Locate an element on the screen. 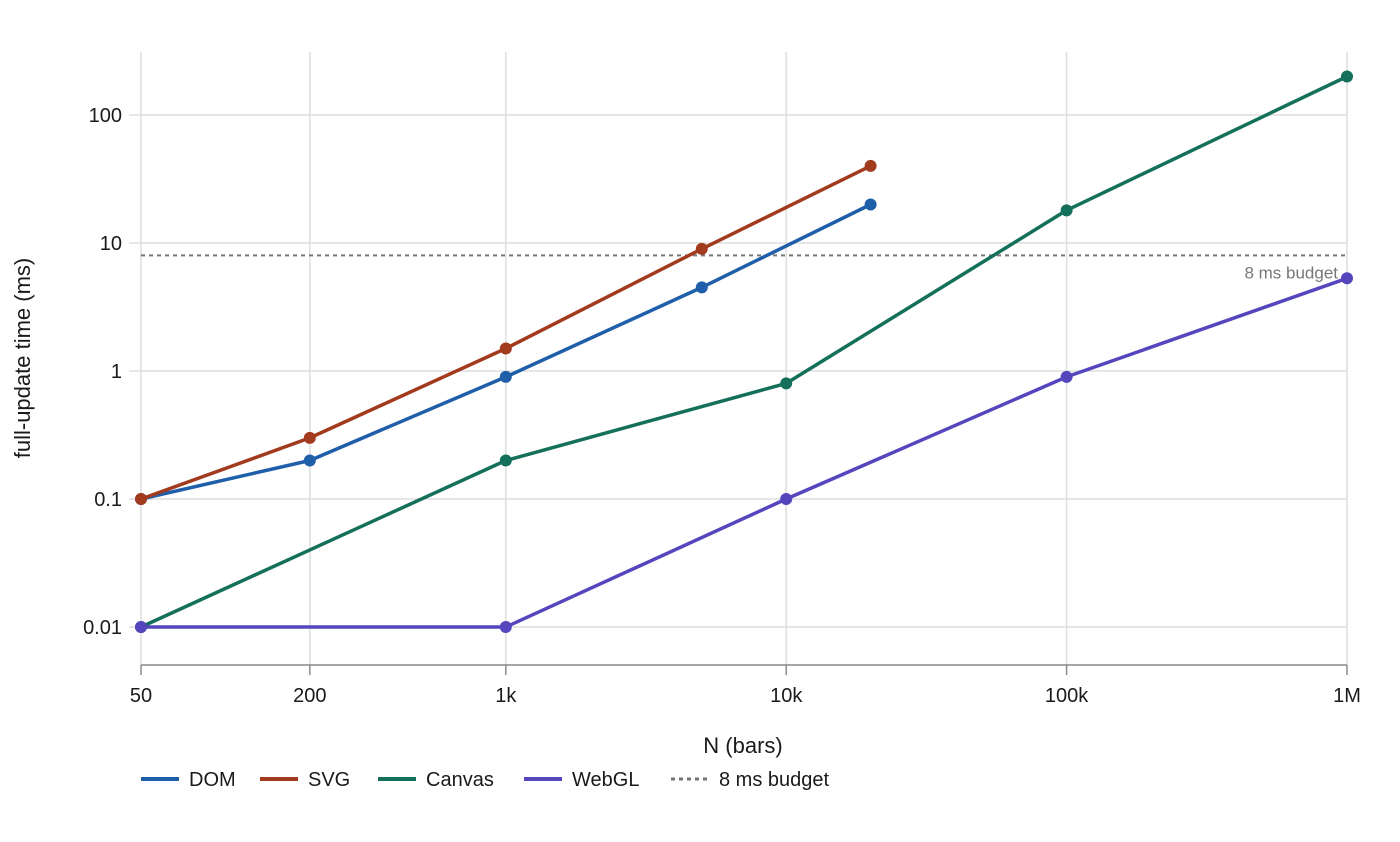 This screenshot has height=842, width=1400. y-tick-label: 0.01 is located at coordinates (102, 628).